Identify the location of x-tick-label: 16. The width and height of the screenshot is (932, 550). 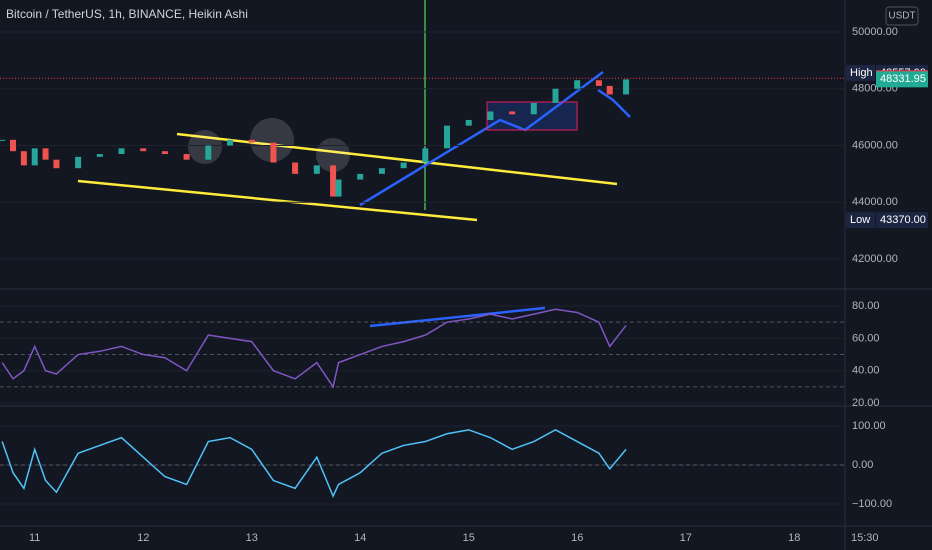
(577, 538).